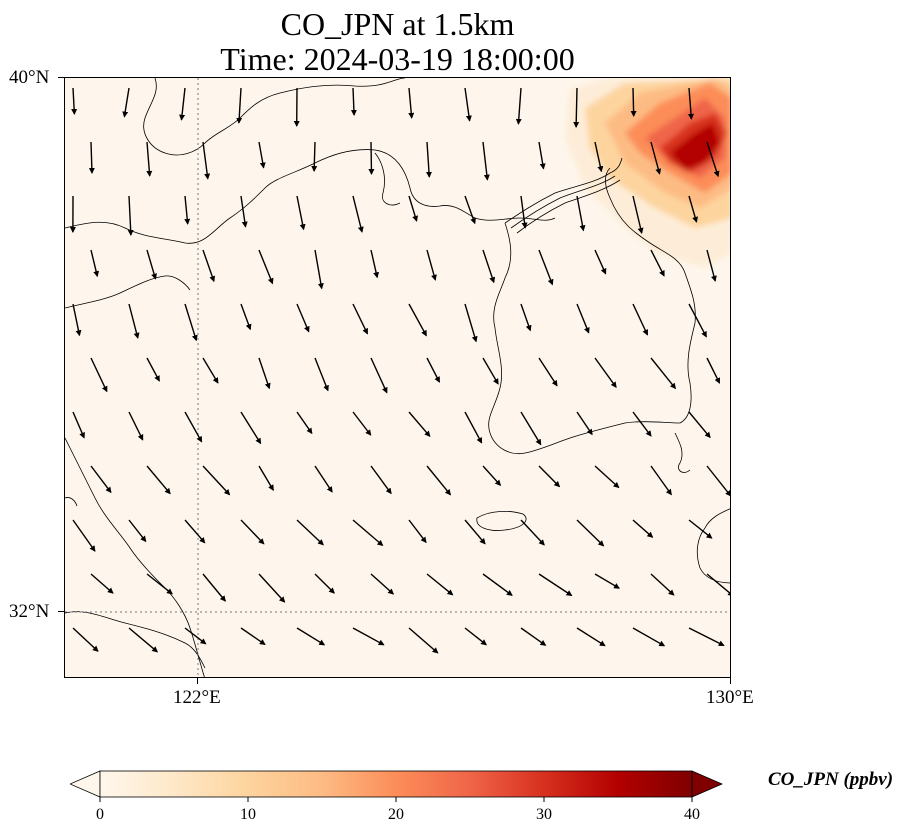 This screenshot has height=836, width=915. What do you see at coordinates (197, 697) in the screenshot?
I see `lon-label-122: 122°E` at bounding box center [197, 697].